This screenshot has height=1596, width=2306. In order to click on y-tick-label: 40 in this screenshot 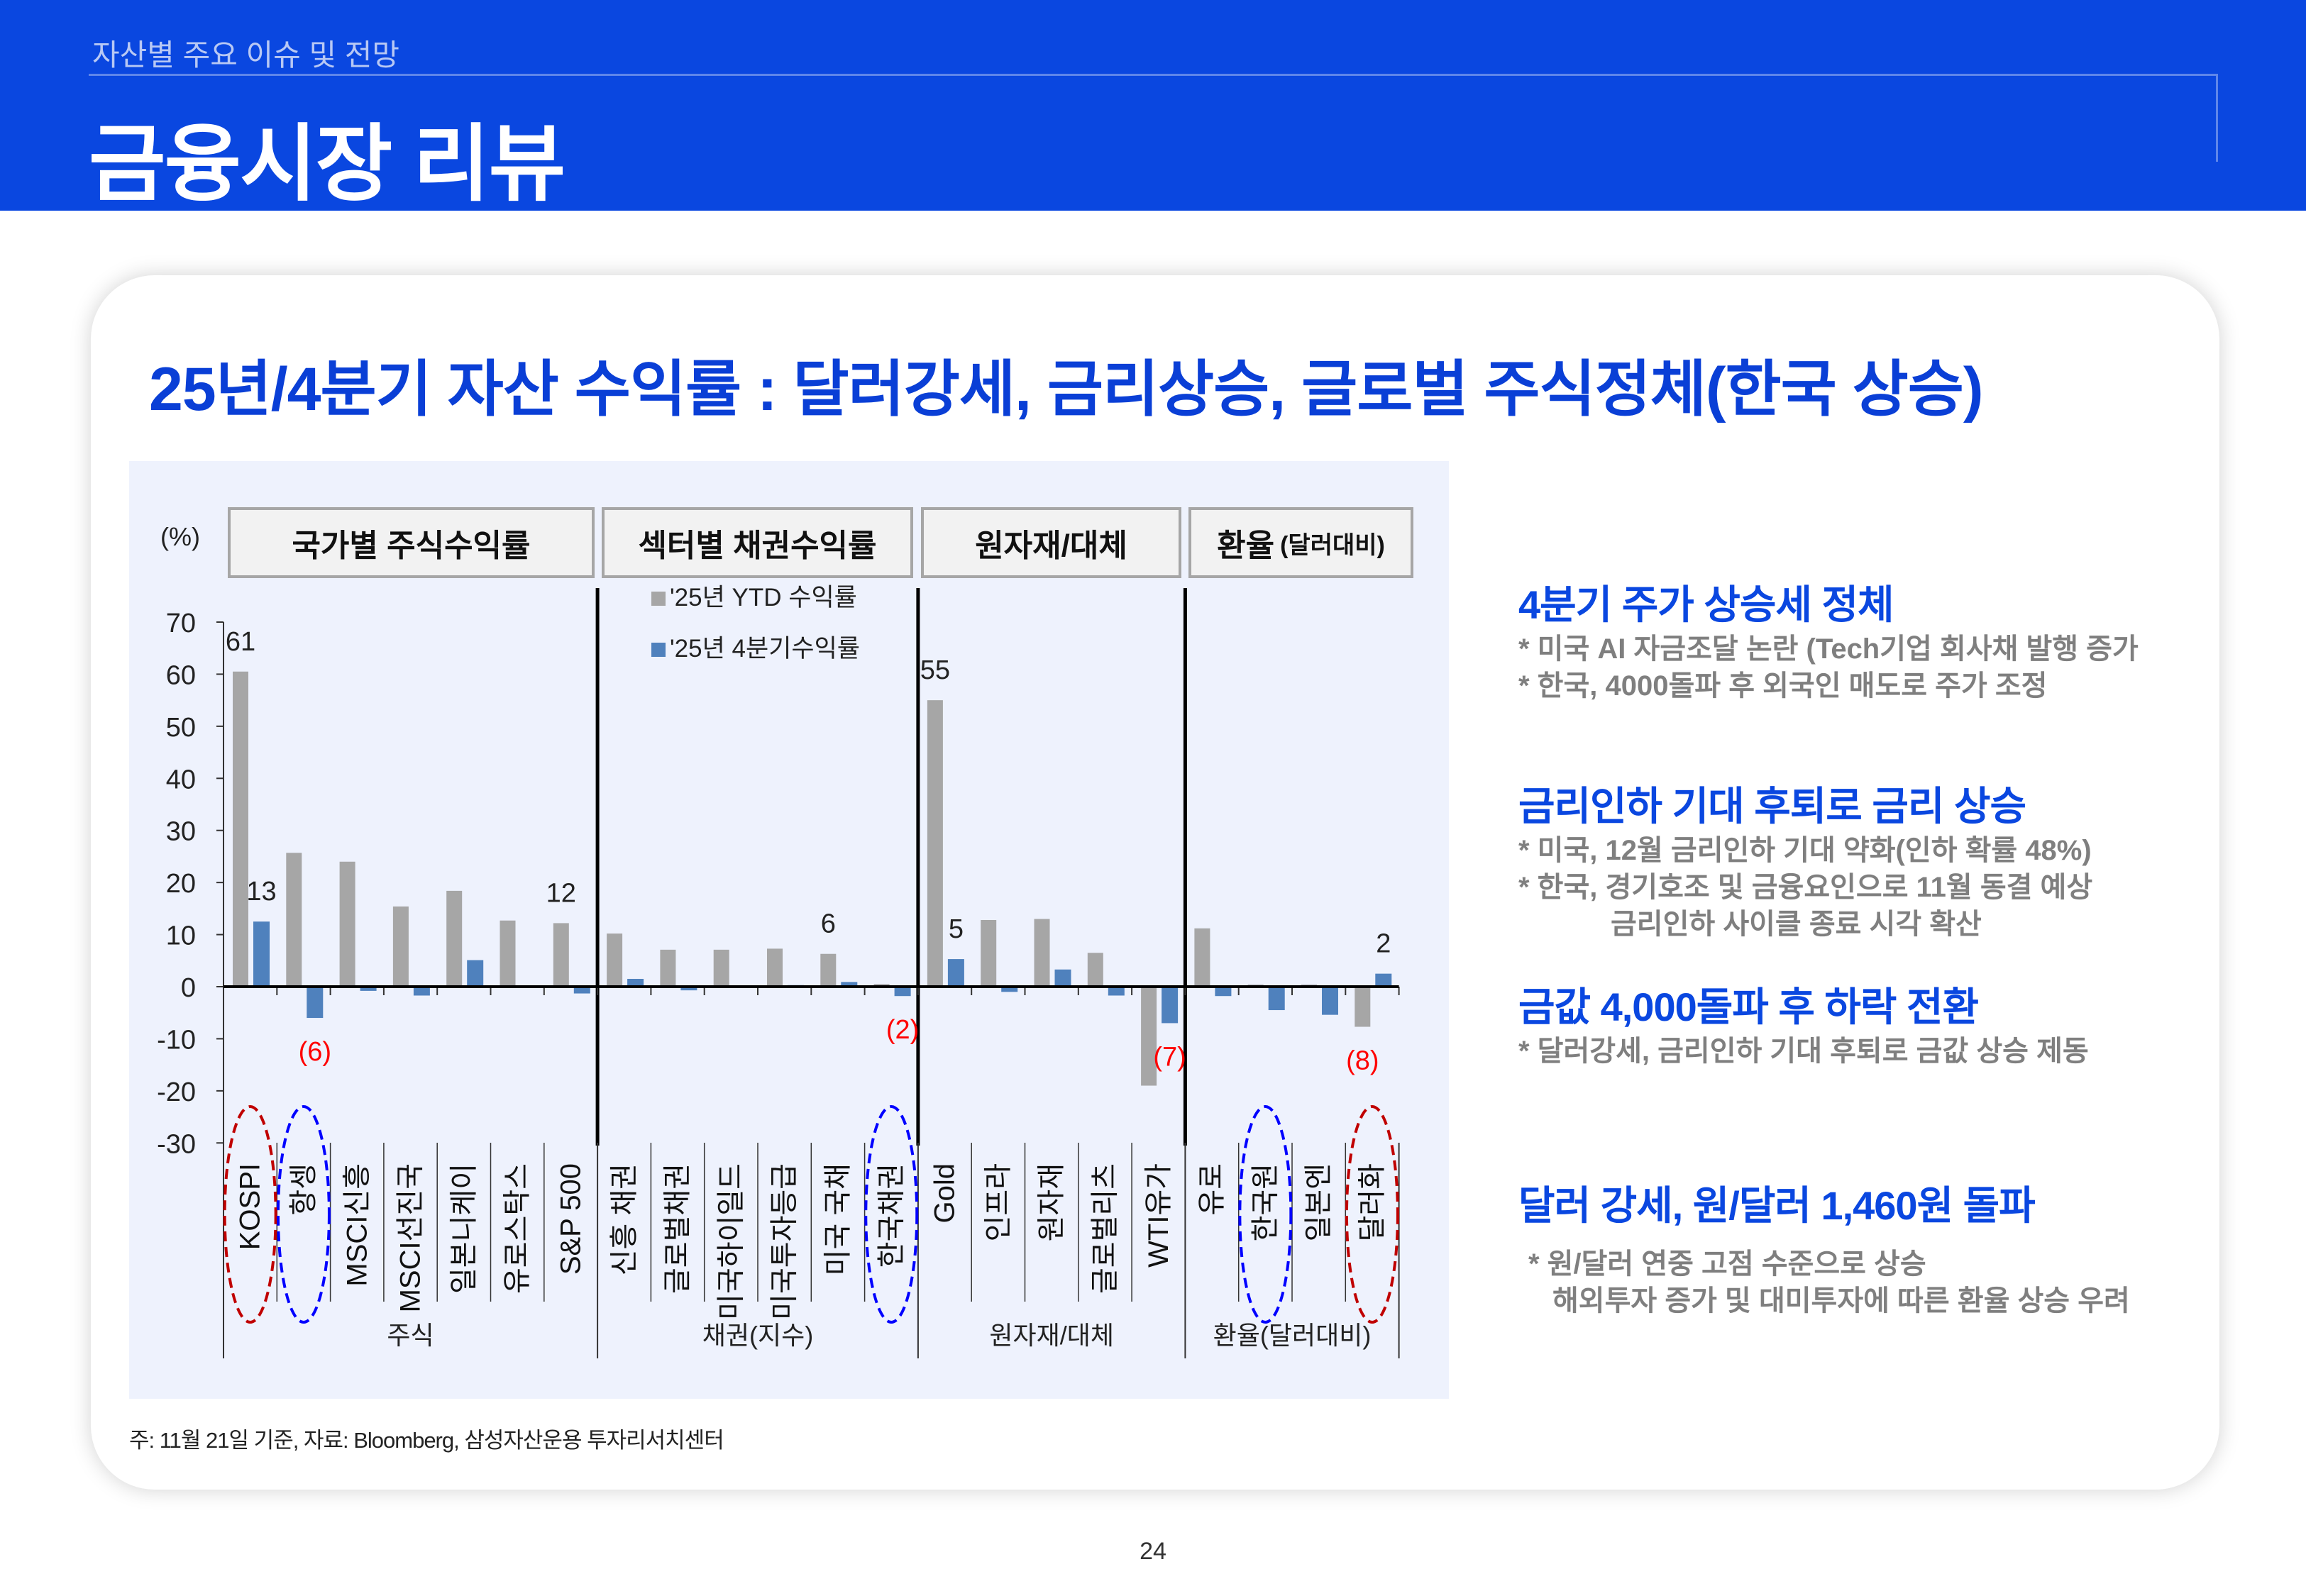, I will do `click(181, 780)`.